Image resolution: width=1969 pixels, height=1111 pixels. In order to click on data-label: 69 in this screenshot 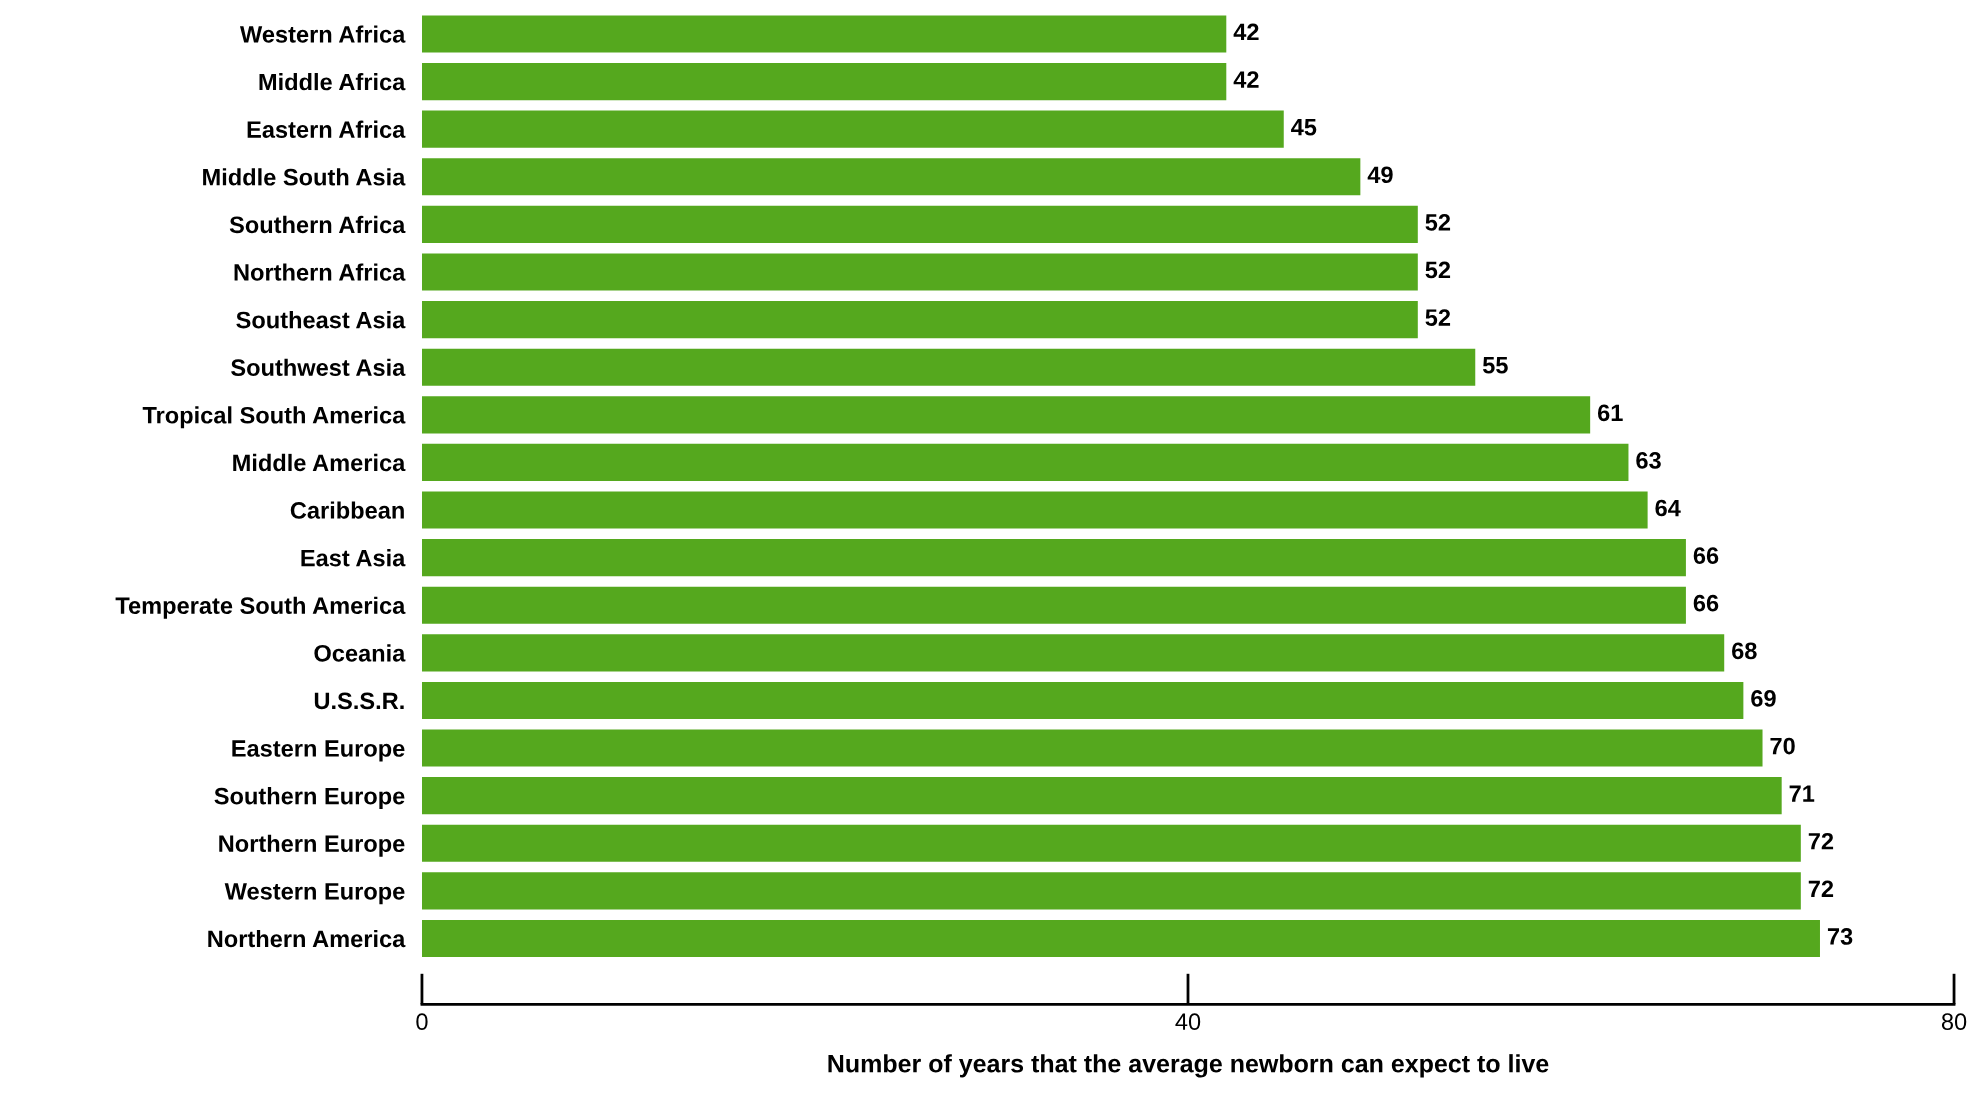, I will do `click(1763, 698)`.